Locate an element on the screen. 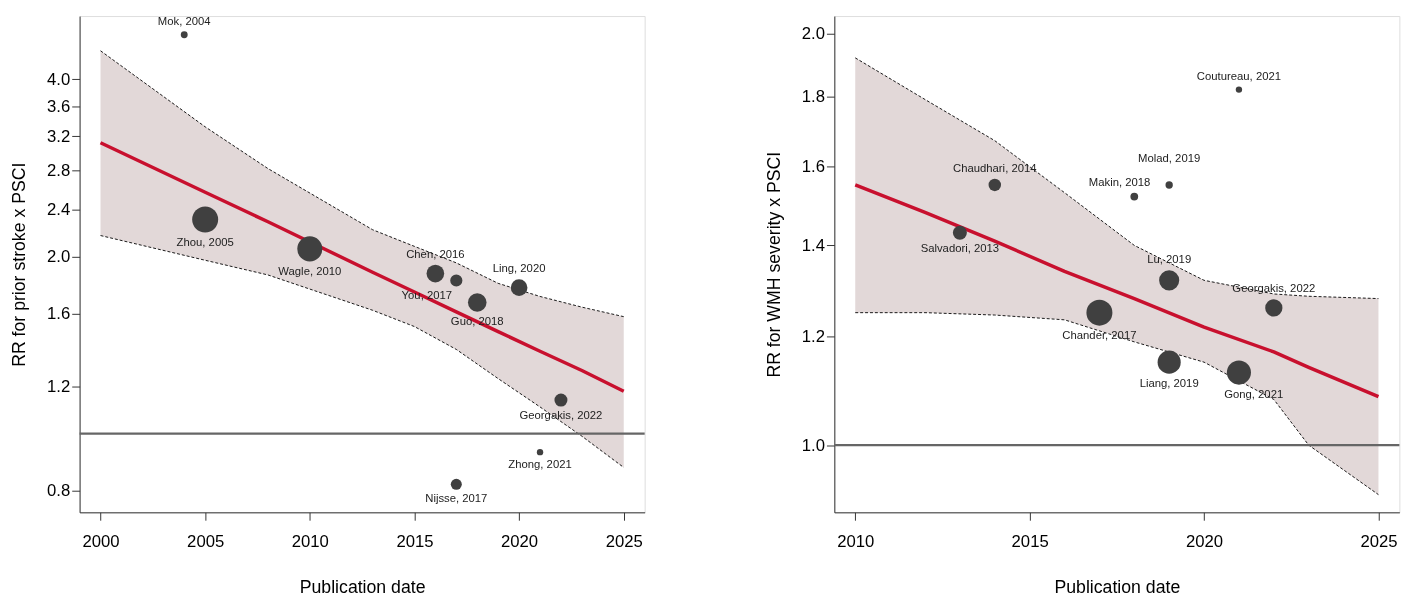 The width and height of the screenshot is (1421, 616). annotation: Gong, 2021 is located at coordinates (1254, 393).